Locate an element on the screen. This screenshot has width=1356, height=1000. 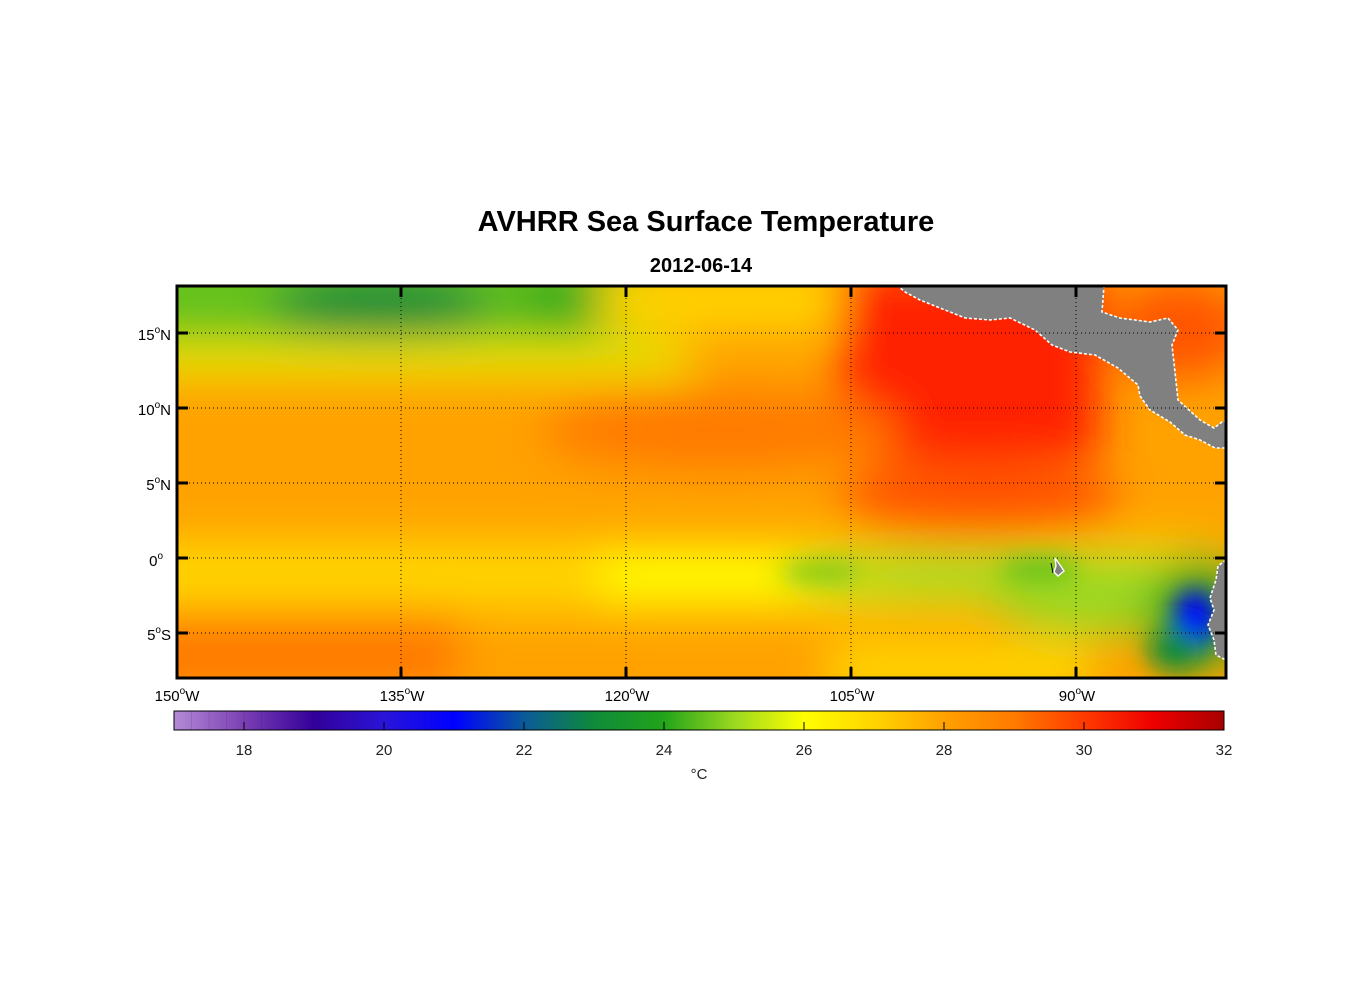
latitude-labels: 15oN 10oN 5oN 0o 5oS is located at coordinates (154, 484).